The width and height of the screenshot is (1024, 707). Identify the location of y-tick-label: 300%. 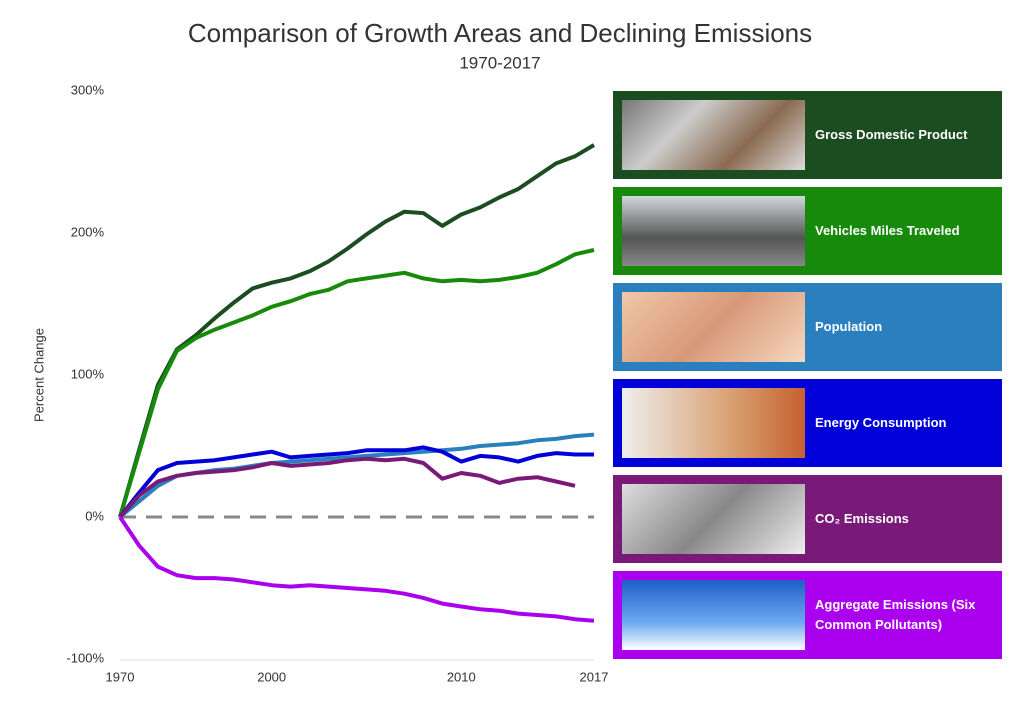
(88, 89).